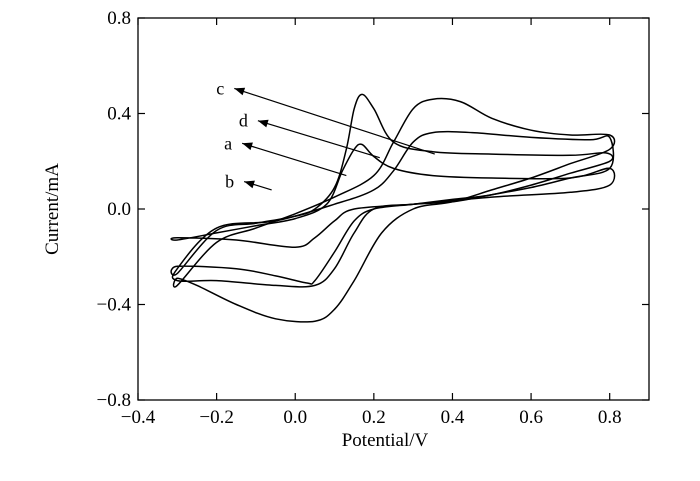  What do you see at coordinates (385, 440) in the screenshot?
I see `x-axis-title: Potential/V` at bounding box center [385, 440].